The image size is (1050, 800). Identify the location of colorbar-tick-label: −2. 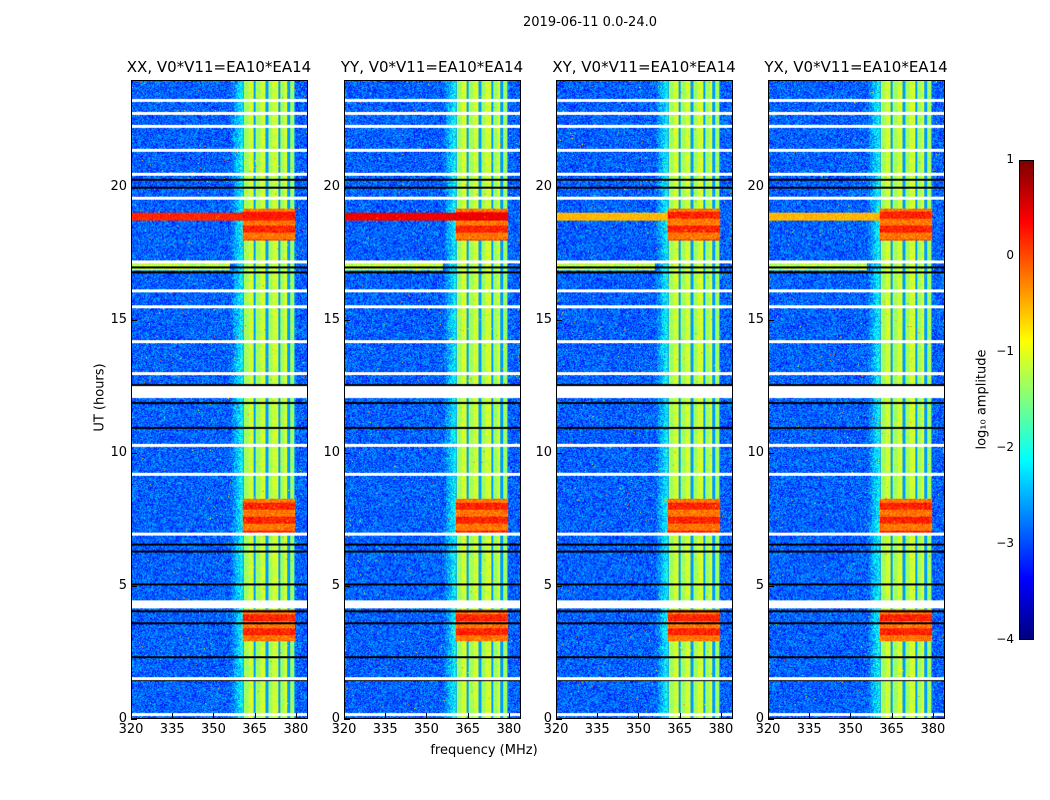
(1005, 447).